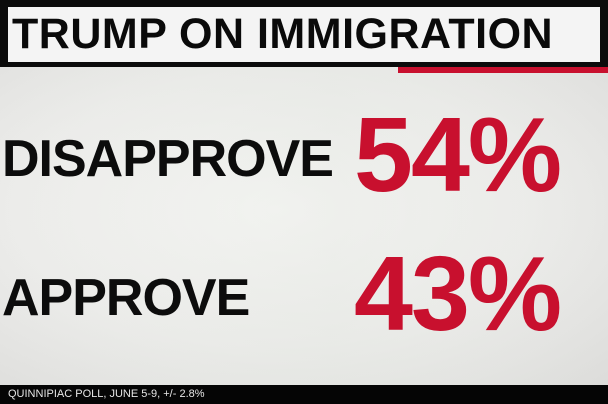 This screenshot has height=404, width=608. Describe the element at coordinates (126, 298) in the screenshot. I see `approve-label: APPROVE` at that location.